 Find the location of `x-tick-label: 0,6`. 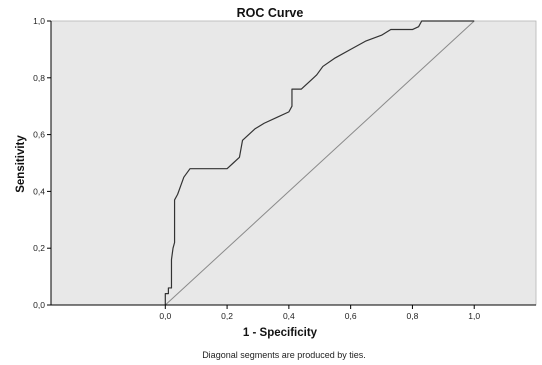

x-tick-label: 0,6 is located at coordinates (351, 316).